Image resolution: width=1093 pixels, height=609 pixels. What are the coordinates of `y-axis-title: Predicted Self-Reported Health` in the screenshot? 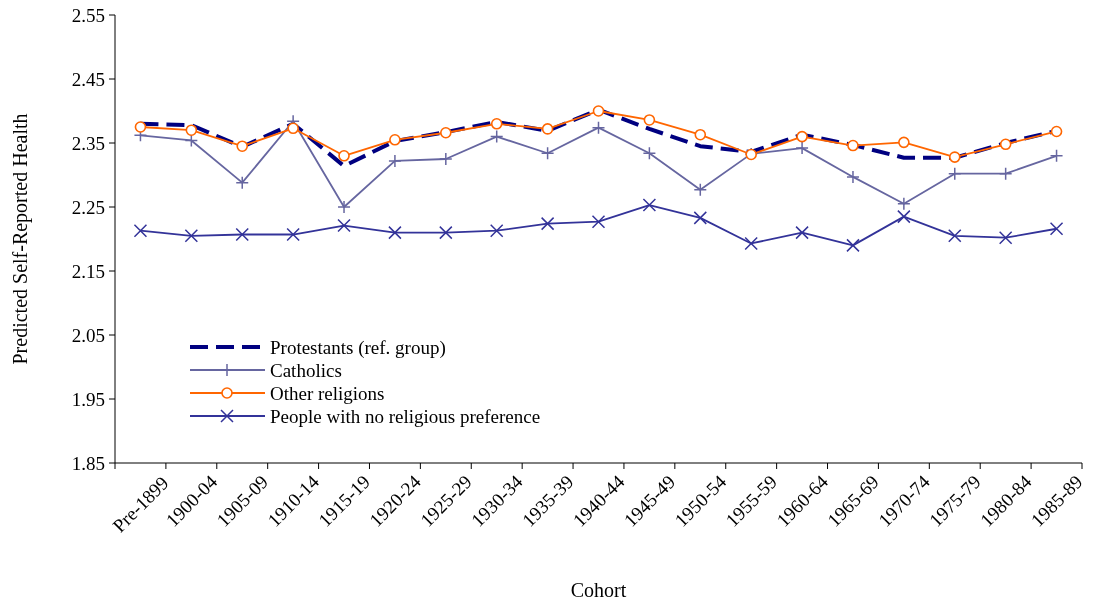 It's located at (20, 239).